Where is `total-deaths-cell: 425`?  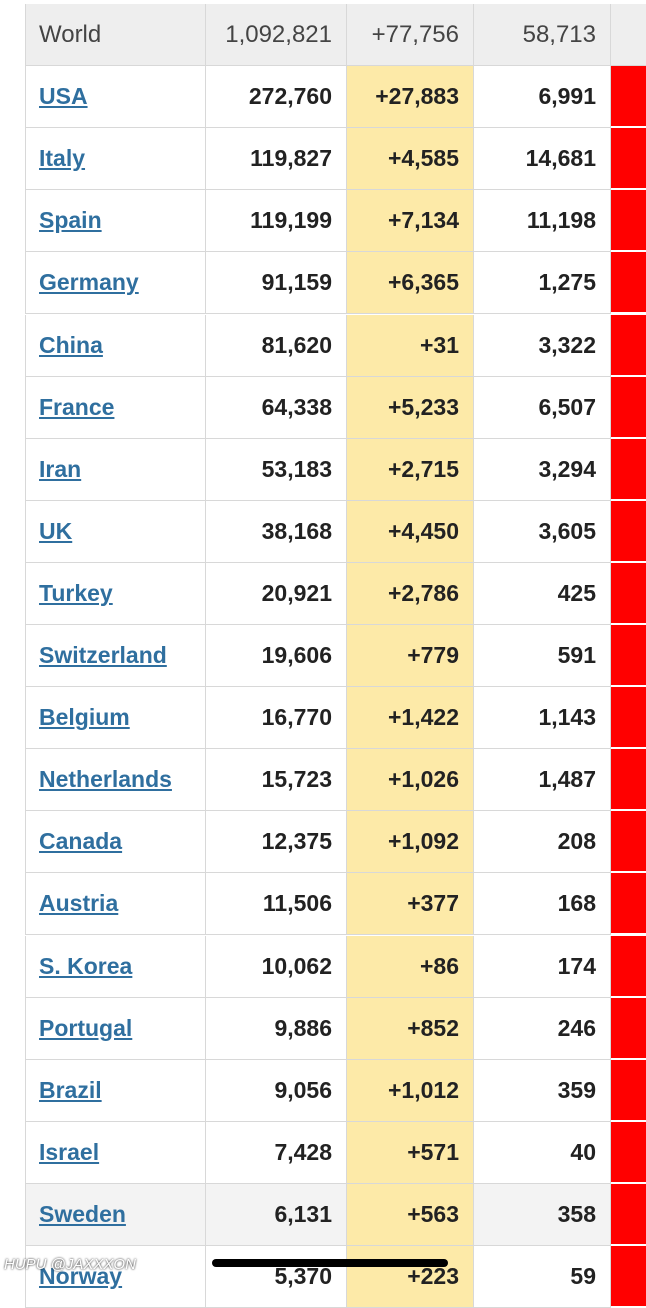 total-deaths-cell: 425 is located at coordinates (542, 593).